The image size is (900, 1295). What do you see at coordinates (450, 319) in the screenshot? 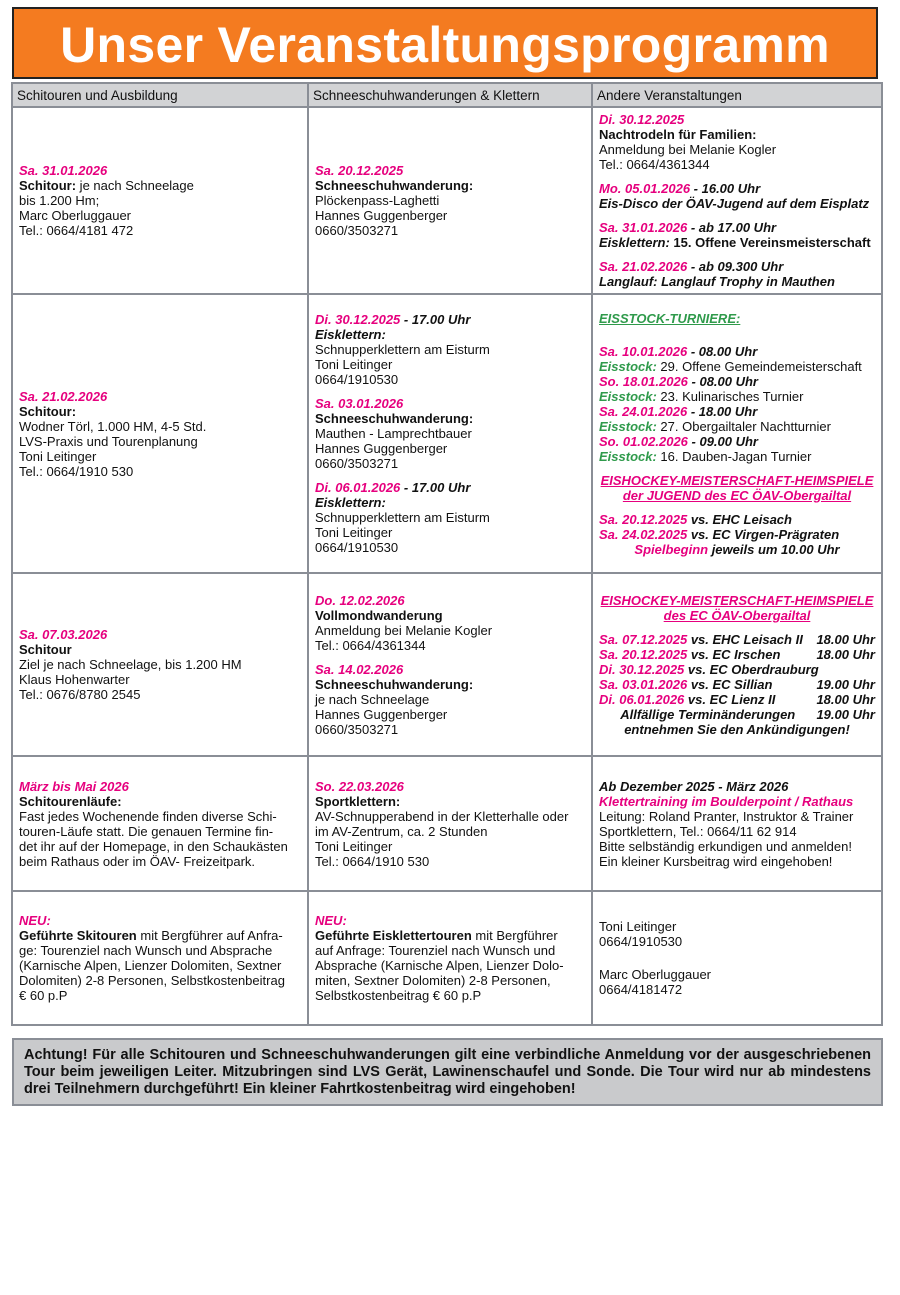
I see `event-line: Di. 30.12.2025 - 17.00 Uhr` at bounding box center [450, 319].